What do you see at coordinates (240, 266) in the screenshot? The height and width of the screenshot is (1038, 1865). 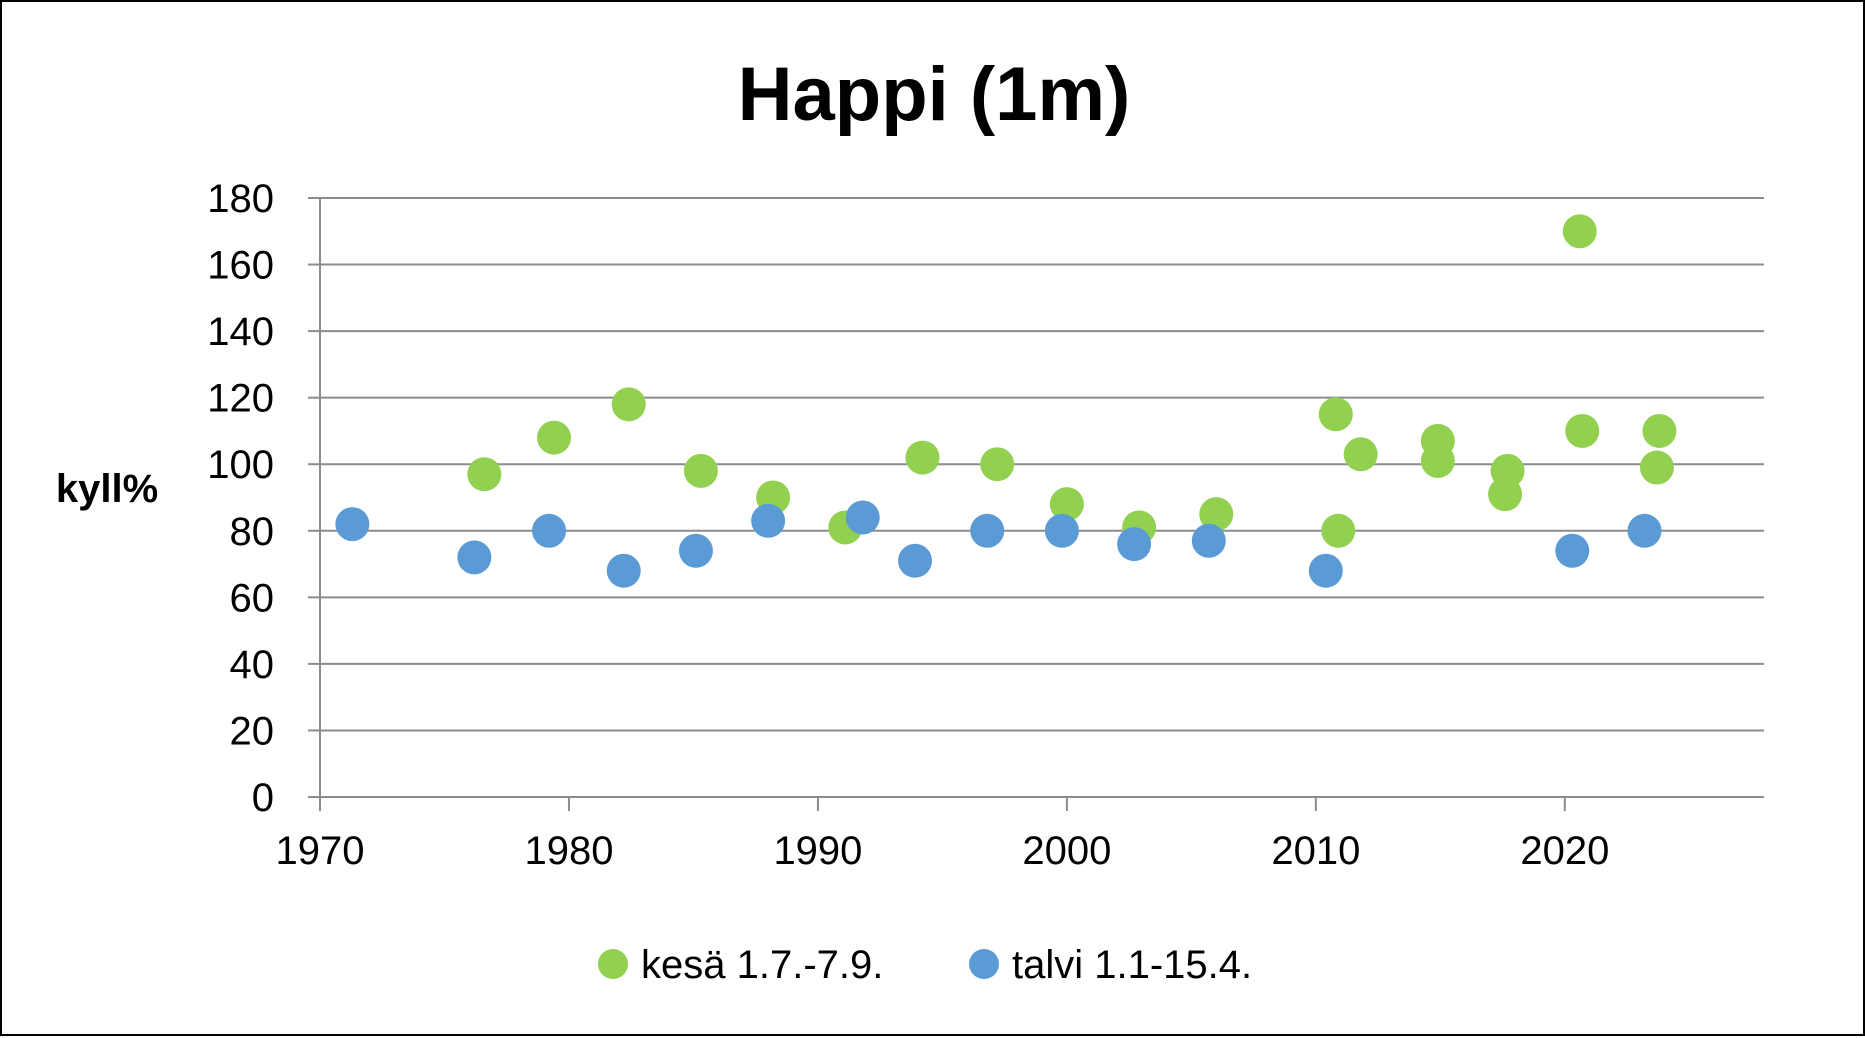 I see `y-tick-label: 160` at bounding box center [240, 266].